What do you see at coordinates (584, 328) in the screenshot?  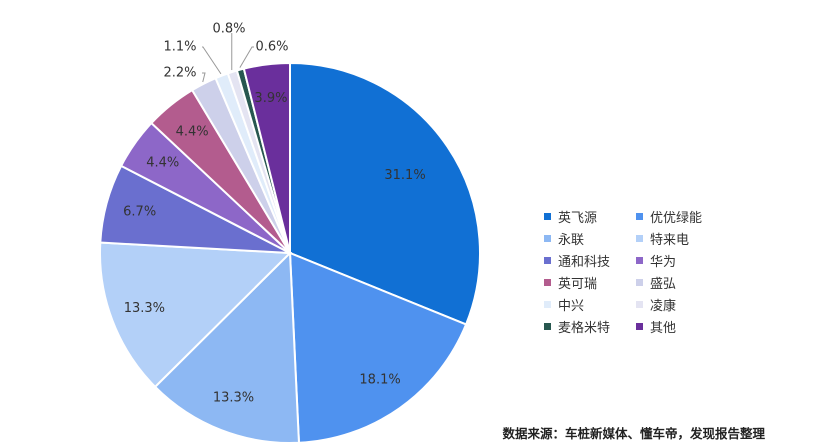 I see `legend-label: 麦格米特` at bounding box center [584, 328].